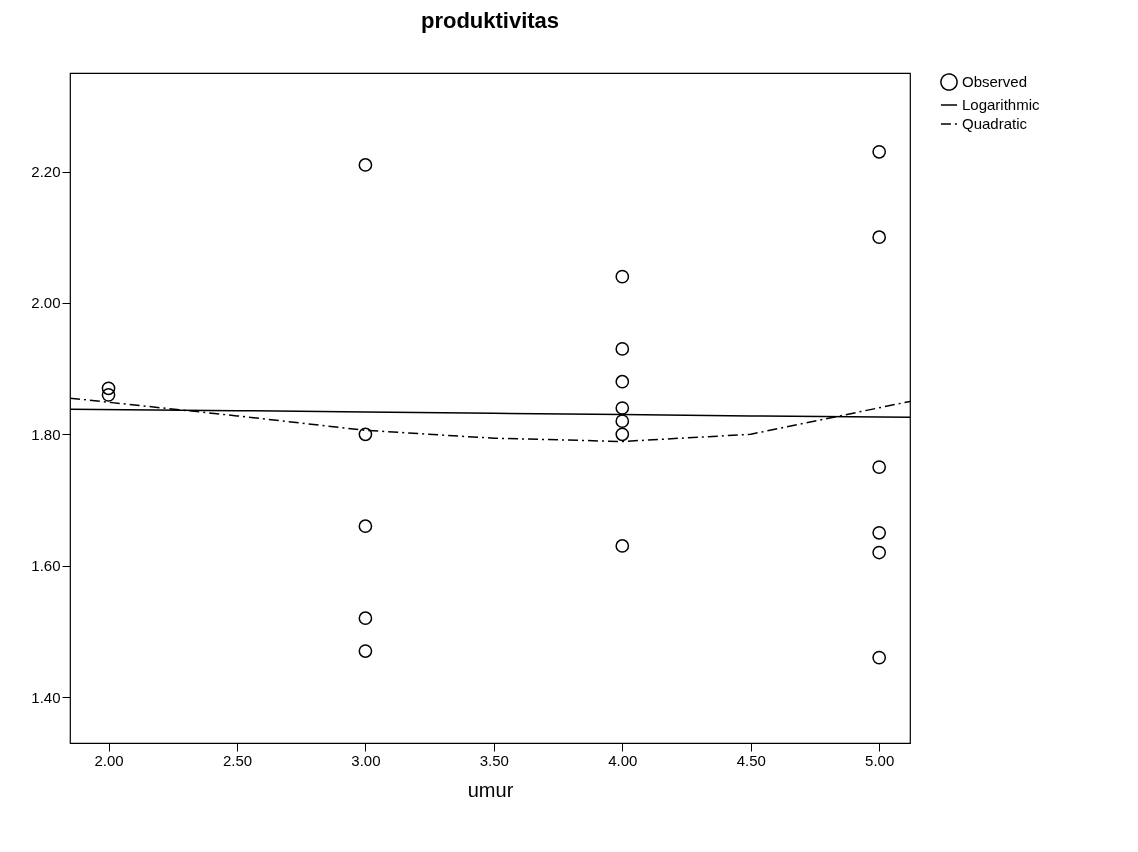  What do you see at coordinates (490, 789) in the screenshot?
I see `x-axis-title: umur` at bounding box center [490, 789].